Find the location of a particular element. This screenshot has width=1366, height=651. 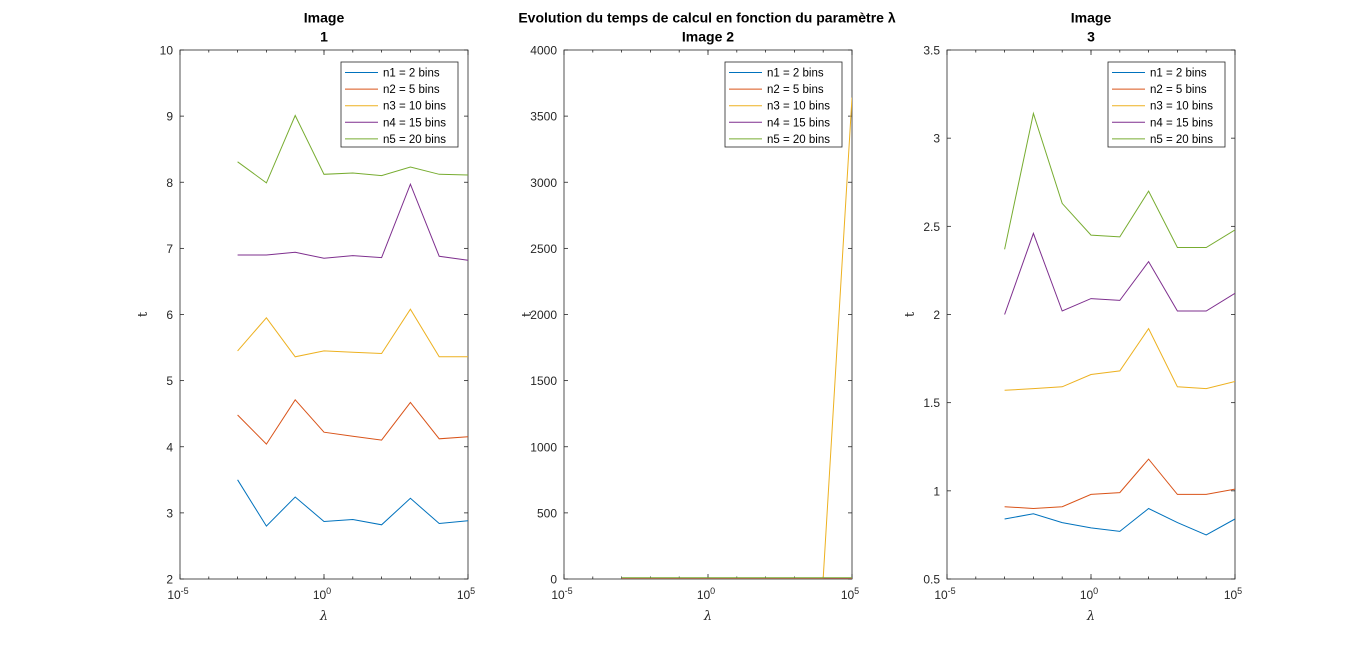

y-tick-label: 1 is located at coordinates (936, 491).